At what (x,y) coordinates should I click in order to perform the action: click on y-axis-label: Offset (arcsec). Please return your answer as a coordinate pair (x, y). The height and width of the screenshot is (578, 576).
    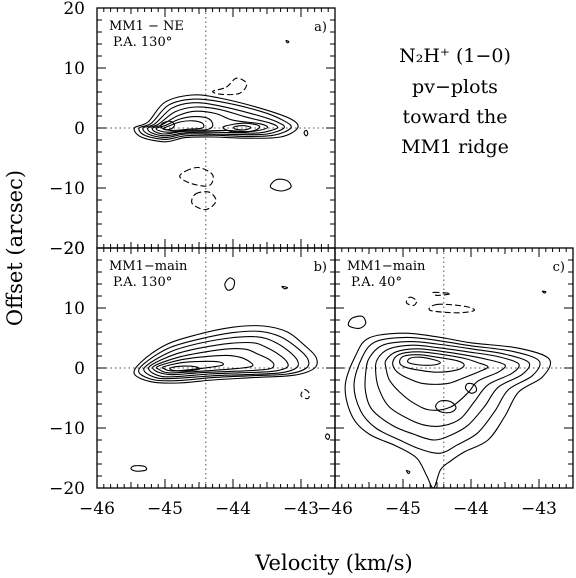
    Looking at the image, I should click on (15, 248).